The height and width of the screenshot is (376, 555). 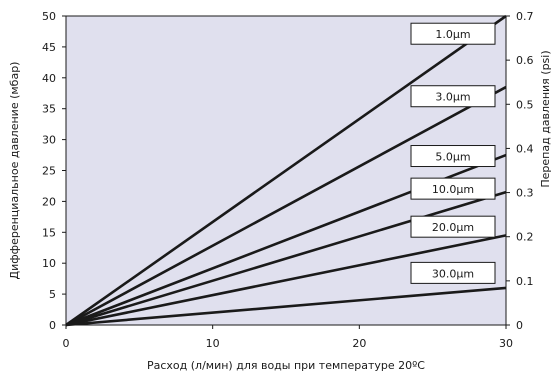 I want to click on y-tick-label-5: 25, so click(x=49, y=171).